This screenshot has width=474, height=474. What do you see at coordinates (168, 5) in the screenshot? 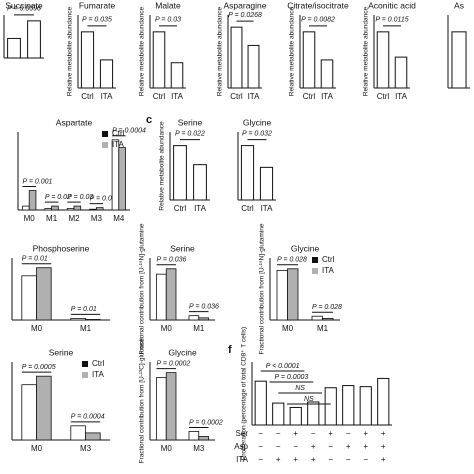
I see `chart-title: Malate` at bounding box center [168, 5].